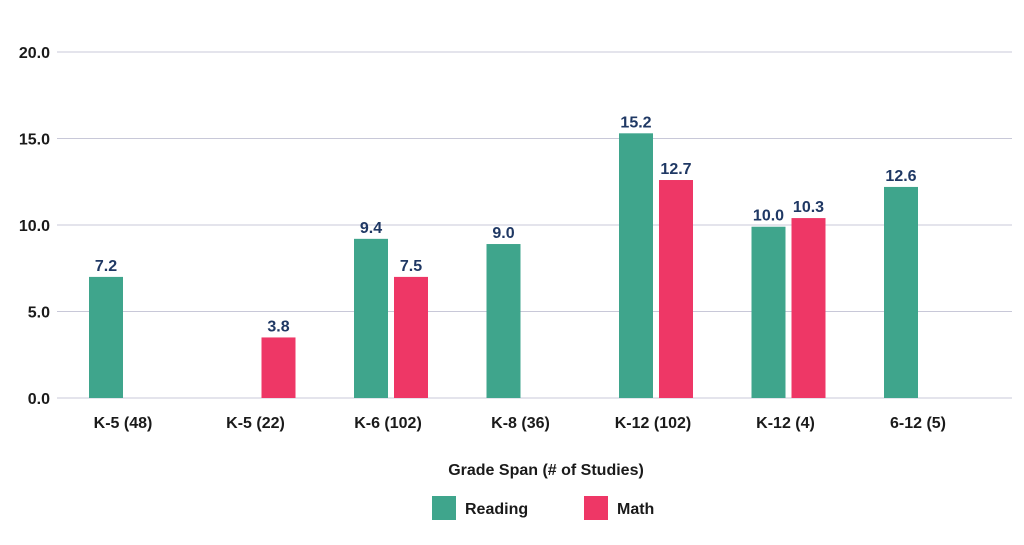 This screenshot has width=1024, height=545. I want to click on data-label: 3.8, so click(278, 326).